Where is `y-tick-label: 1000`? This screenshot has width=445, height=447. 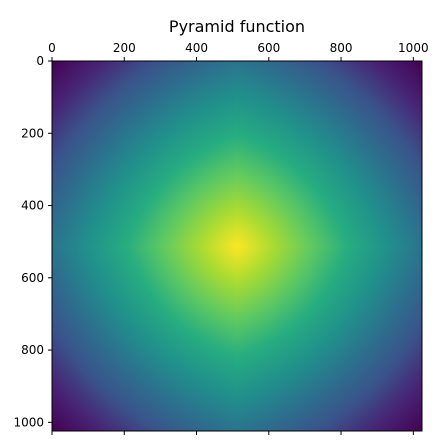
y-tick-label: 1000 is located at coordinates (28, 422).